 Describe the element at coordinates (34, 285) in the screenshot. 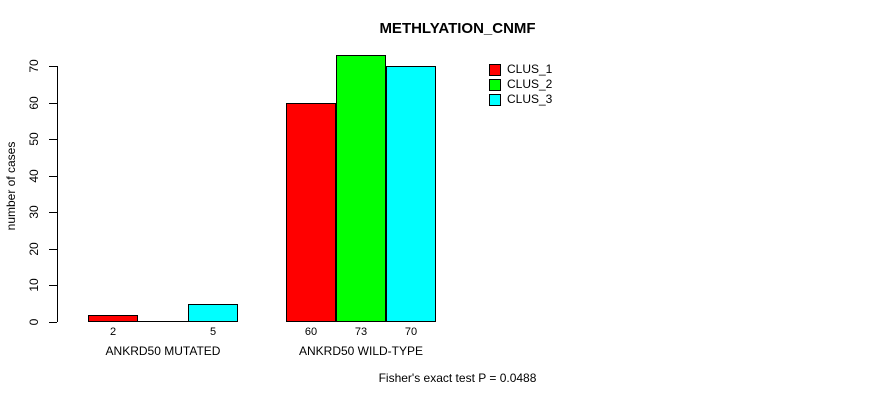

I see `y-axis-tick-label: 10` at that location.